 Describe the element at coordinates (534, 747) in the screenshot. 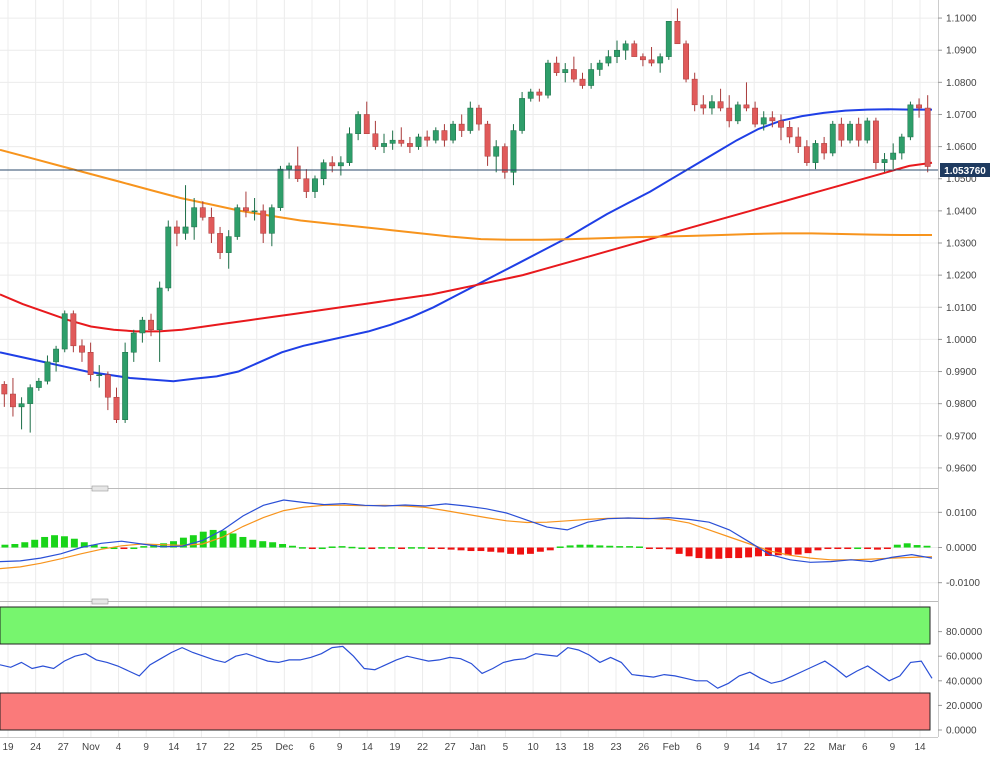

I see `time-tick-label: 10` at that location.